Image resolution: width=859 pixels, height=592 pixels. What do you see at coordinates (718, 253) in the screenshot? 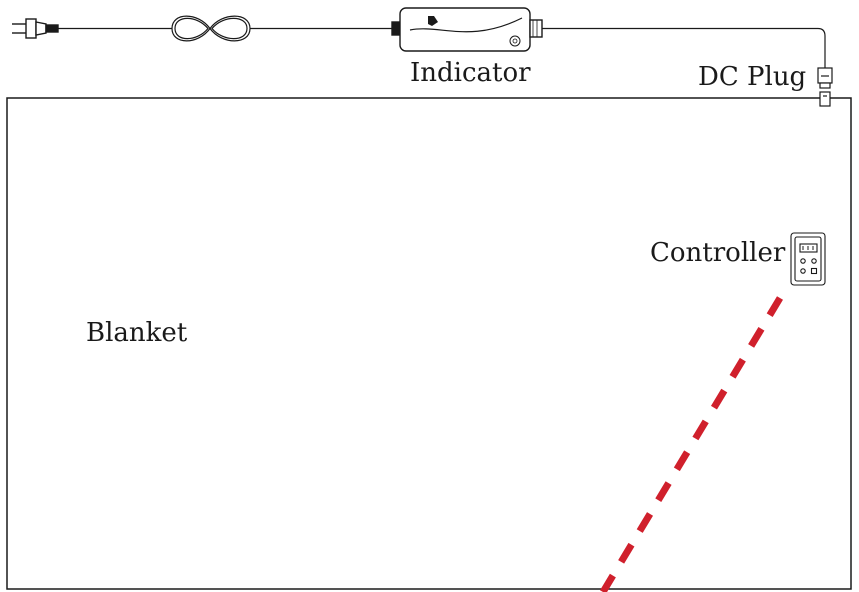
I see `controller-label: Controller` at bounding box center [718, 253].